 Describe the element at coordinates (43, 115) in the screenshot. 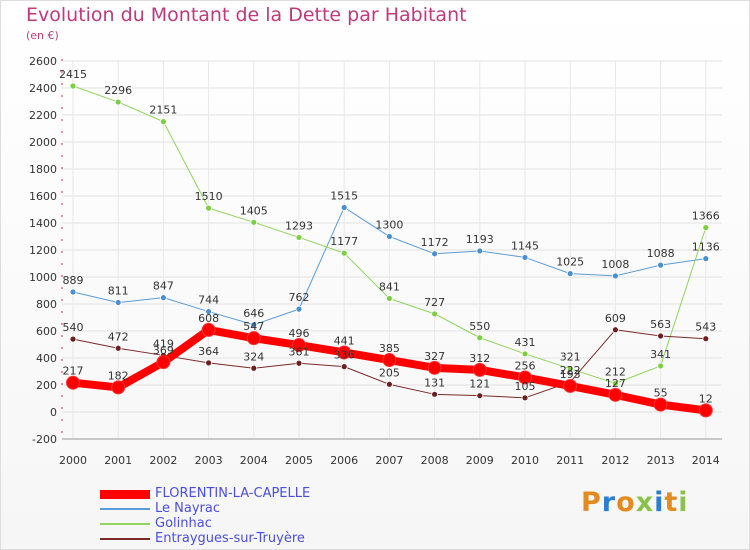

I see `y-tick-label: 2200` at that location.